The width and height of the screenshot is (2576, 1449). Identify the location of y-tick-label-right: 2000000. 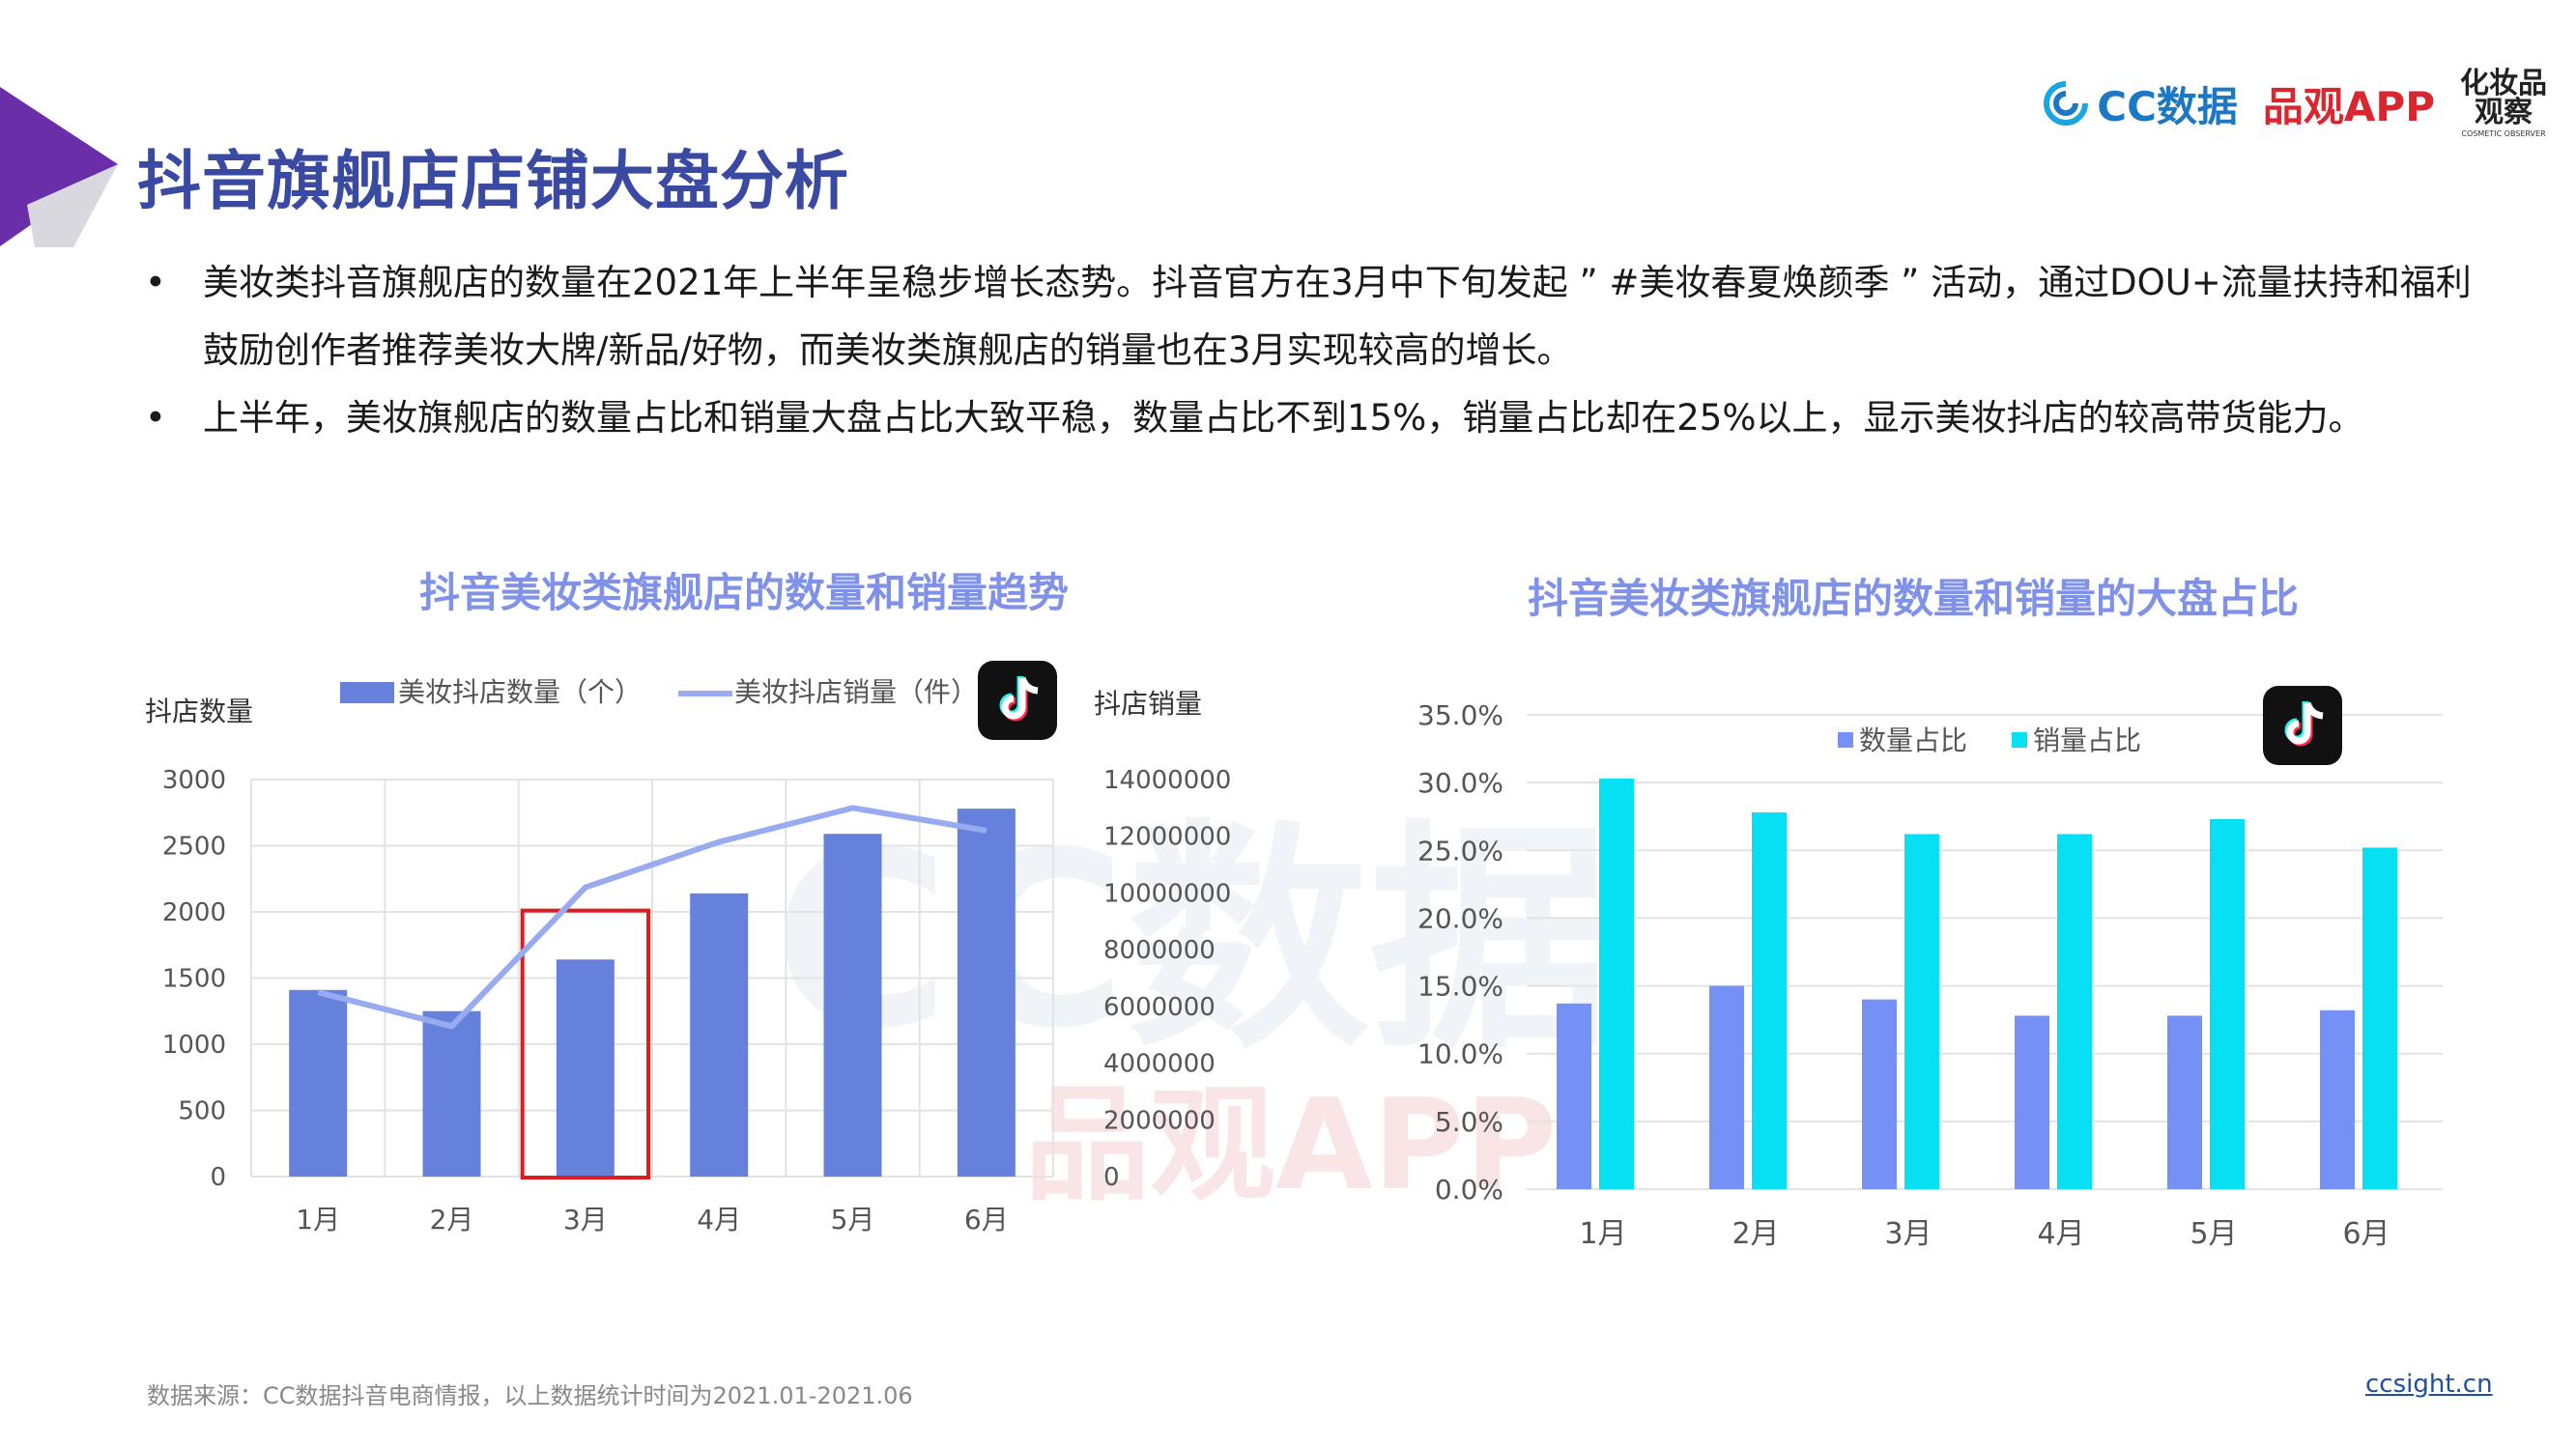
(1160, 1120).